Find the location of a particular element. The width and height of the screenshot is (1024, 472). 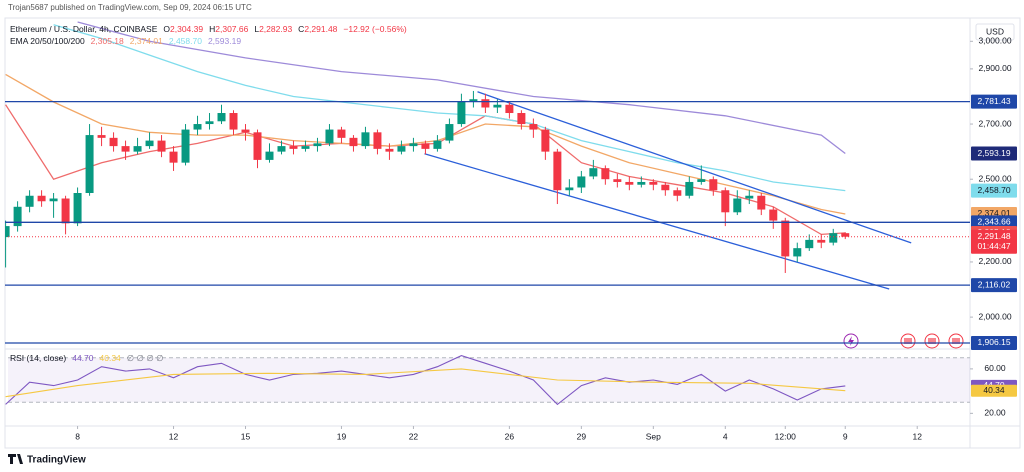

x-tick-label: 12:00 is located at coordinates (786, 436).